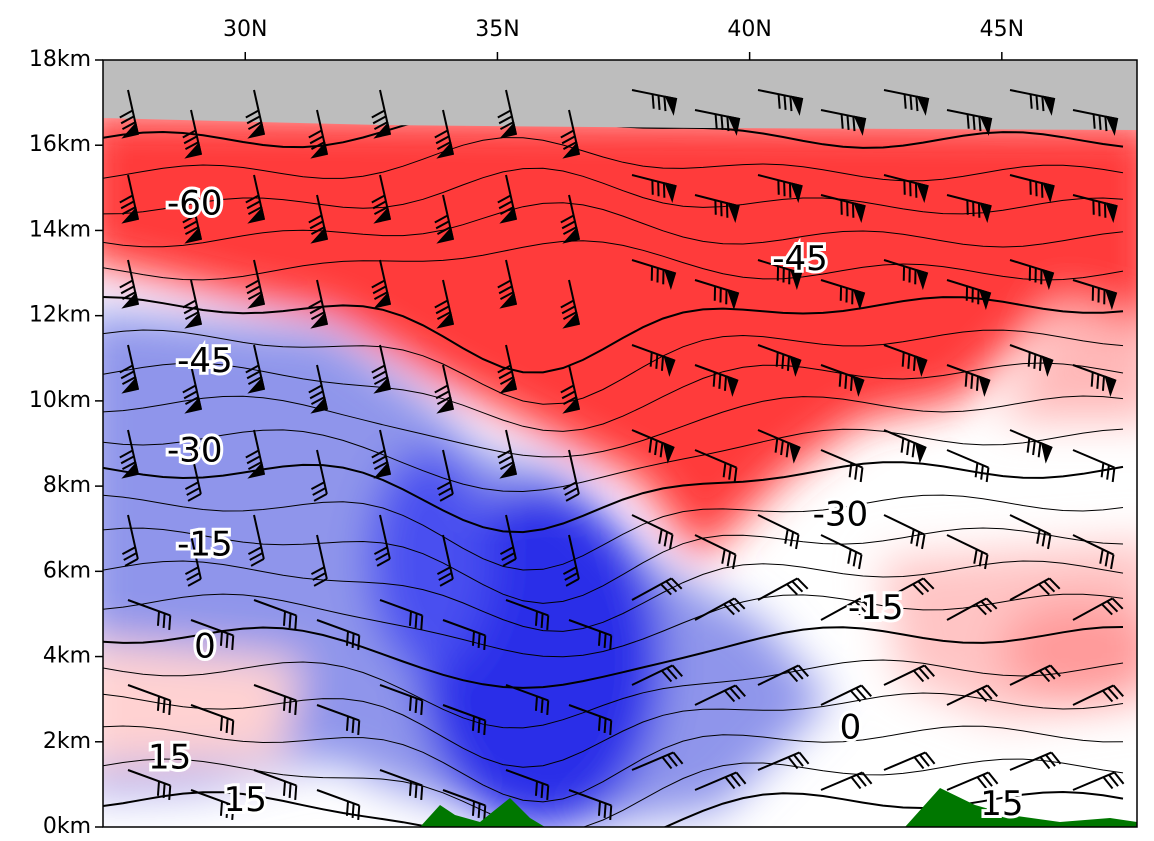 The width and height of the screenshot is (1154, 841). What do you see at coordinates (876, 608) in the screenshot?
I see `contour-label: -15` at bounding box center [876, 608].